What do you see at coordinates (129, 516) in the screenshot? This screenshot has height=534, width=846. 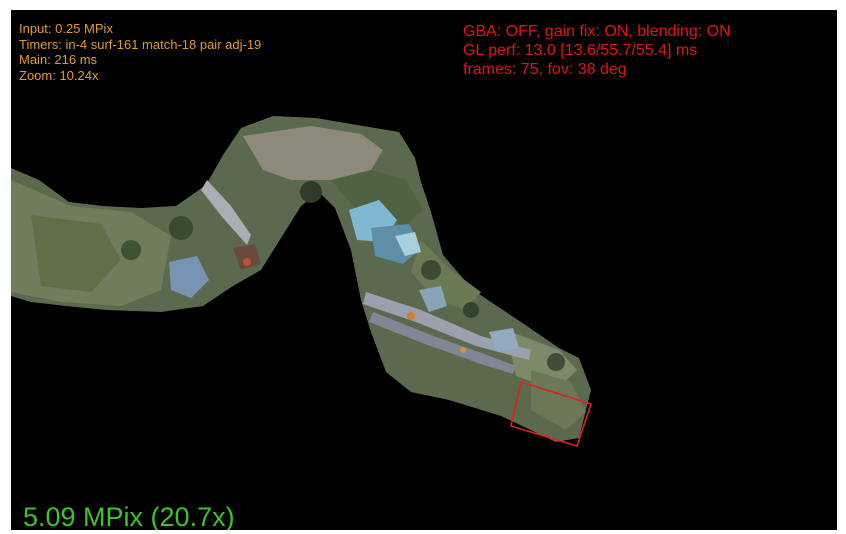 I see `mosaic-size-readout: 5.09 MPix (20.7x)` at bounding box center [129, 516].